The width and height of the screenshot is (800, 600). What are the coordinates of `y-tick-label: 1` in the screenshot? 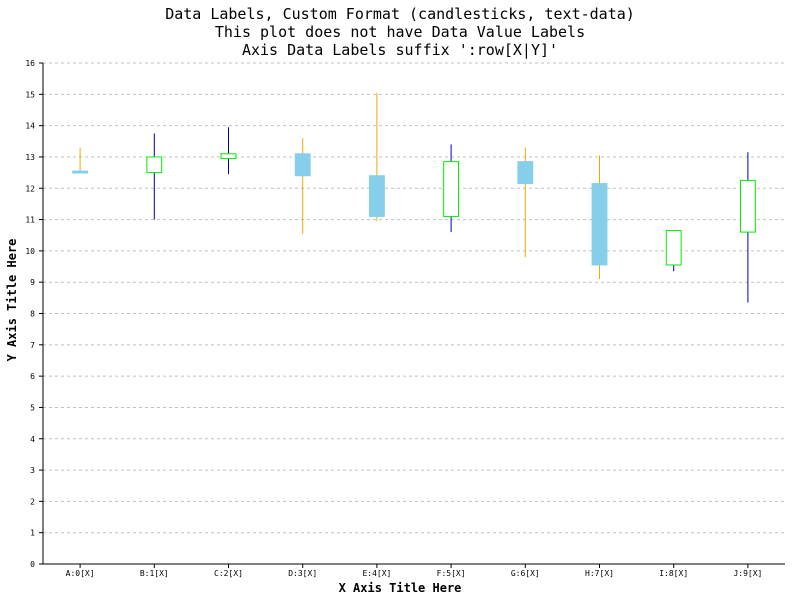 It's located at (32, 533).